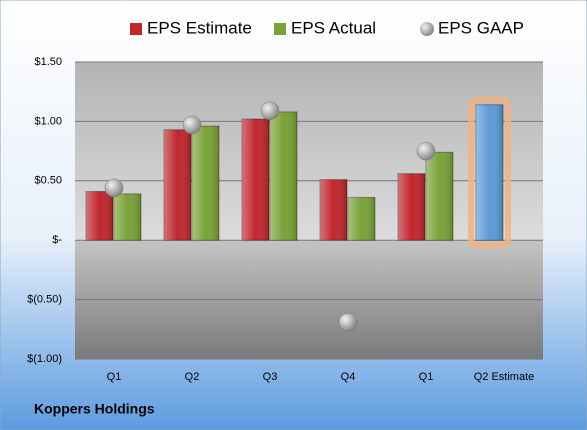  Describe the element at coordinates (48, 62) in the screenshot. I see `y-tick-label: $1.50` at that location.